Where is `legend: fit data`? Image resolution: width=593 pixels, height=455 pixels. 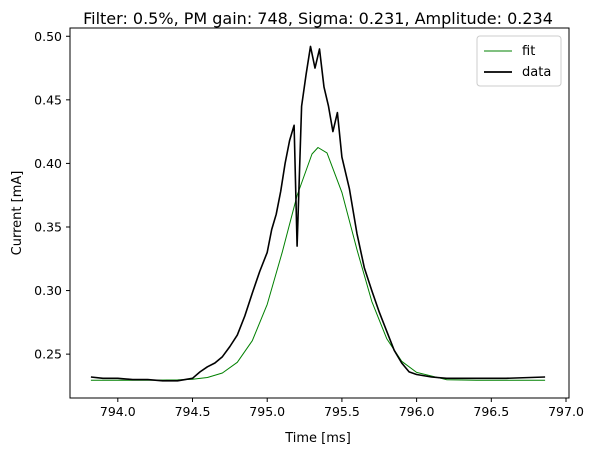 legend: fit data is located at coordinates (519, 61).